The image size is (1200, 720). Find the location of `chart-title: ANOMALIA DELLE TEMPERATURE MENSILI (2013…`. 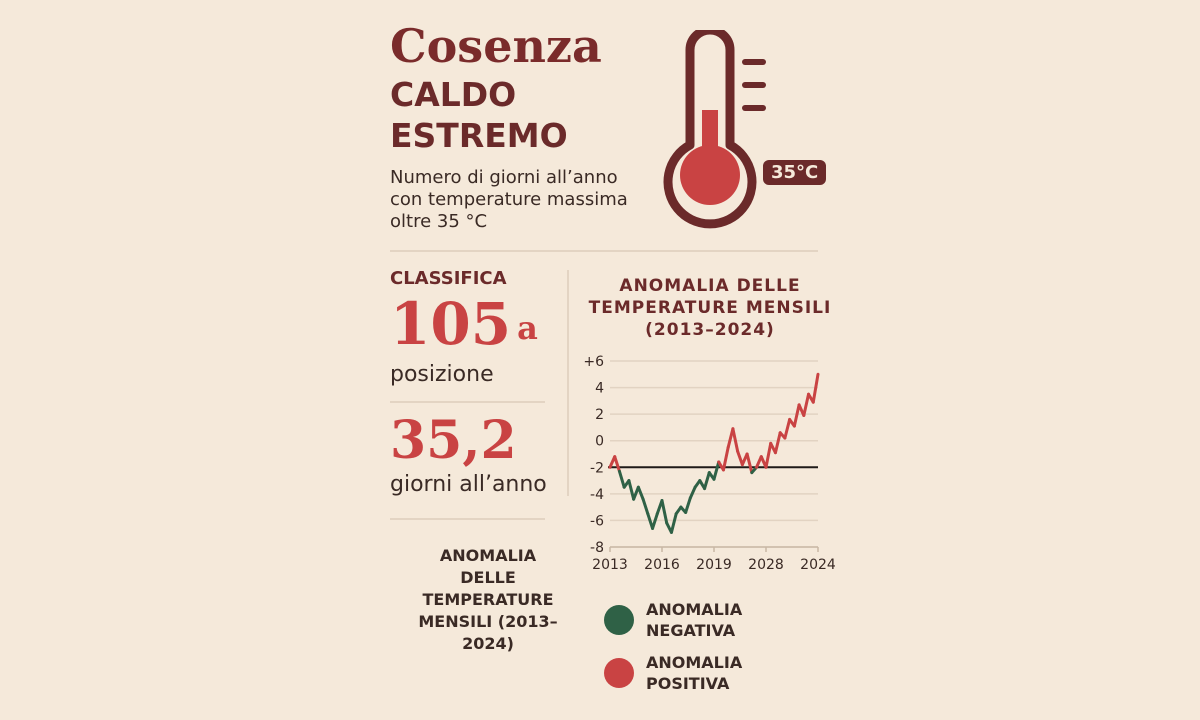

chart-title: ANOMALIA DELLE TEMPERATURE MENSILI (2013… is located at coordinates (710, 308).